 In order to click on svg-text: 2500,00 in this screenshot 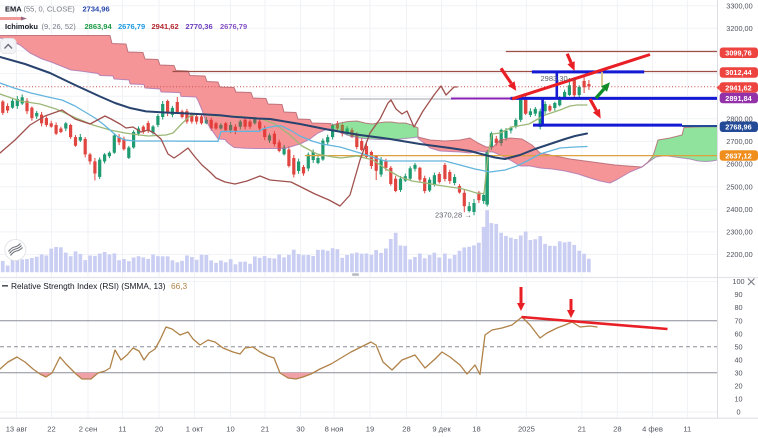, I will do `click(739, 186)`.